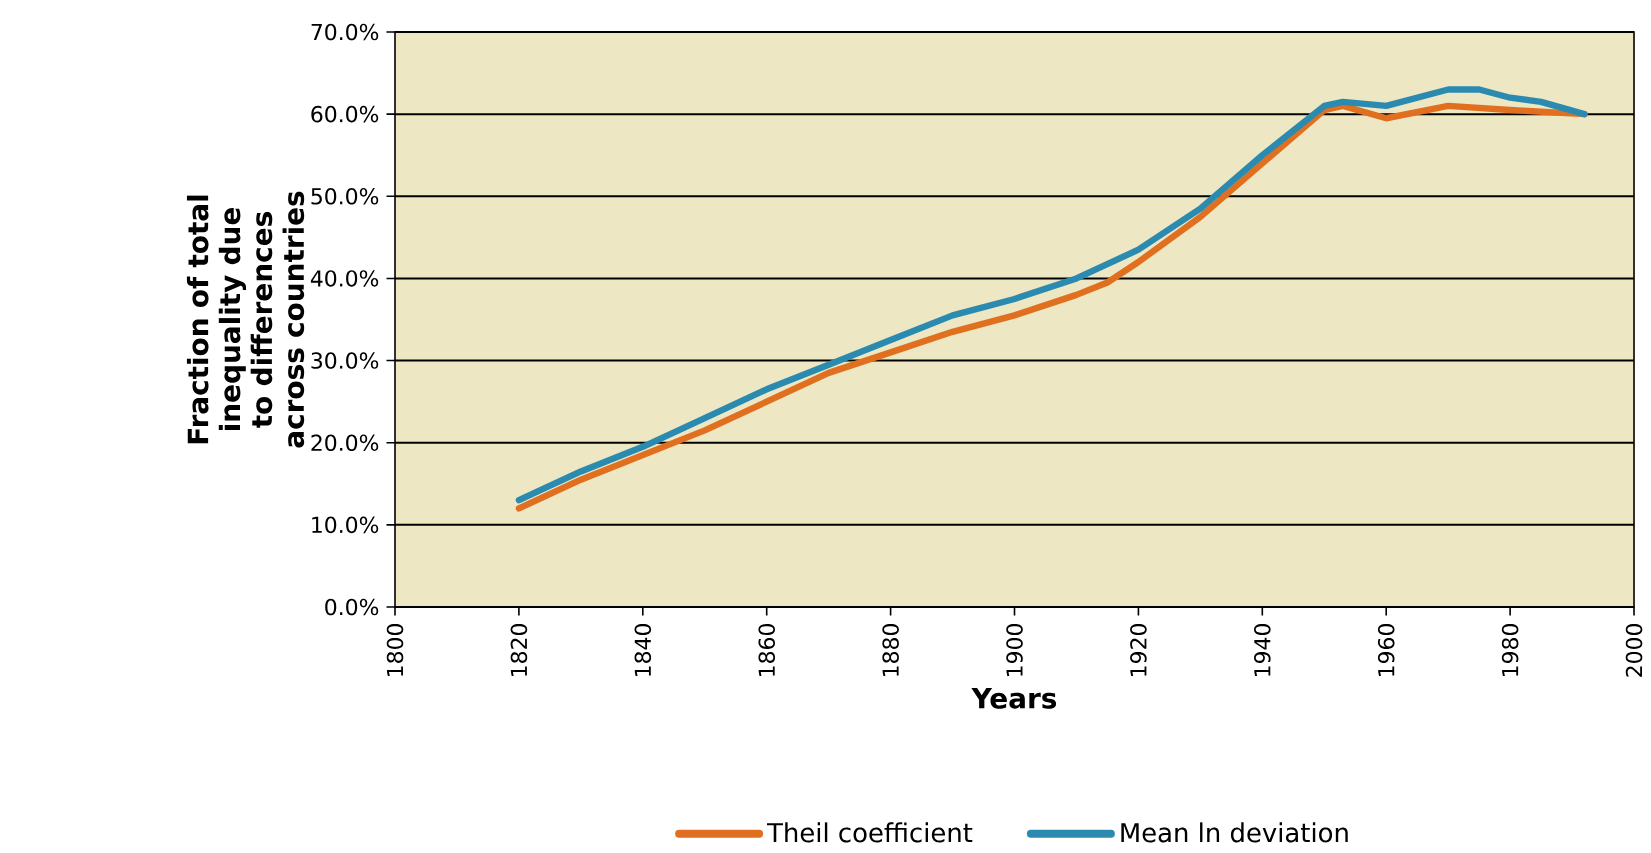  Describe the element at coordinates (1262, 650) in the screenshot. I see `x-tick-label: 1940` at that location.